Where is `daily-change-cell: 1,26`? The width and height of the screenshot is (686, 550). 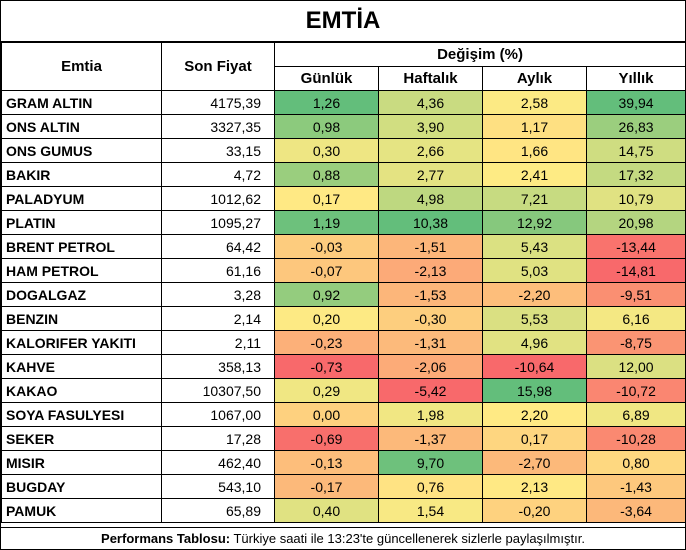 daily-change-cell: 1,26 is located at coordinates (326, 102).